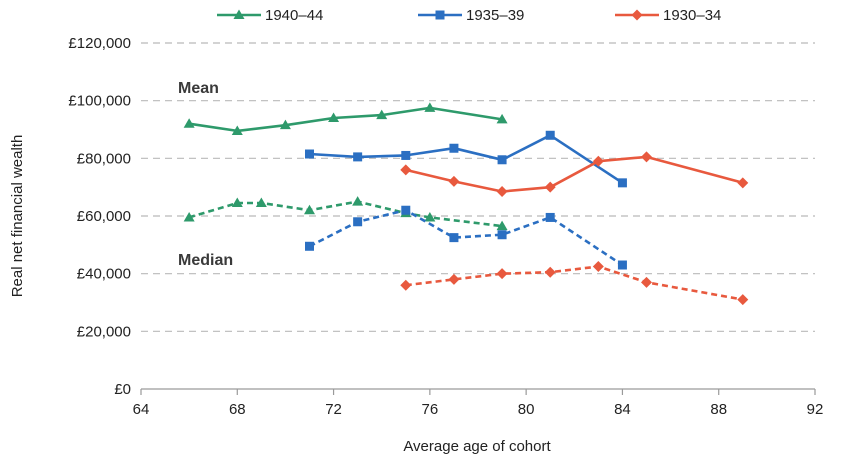 This screenshot has height=460, width=848. What do you see at coordinates (815, 409) in the screenshot?
I see `x-tick-label: 92` at bounding box center [815, 409].